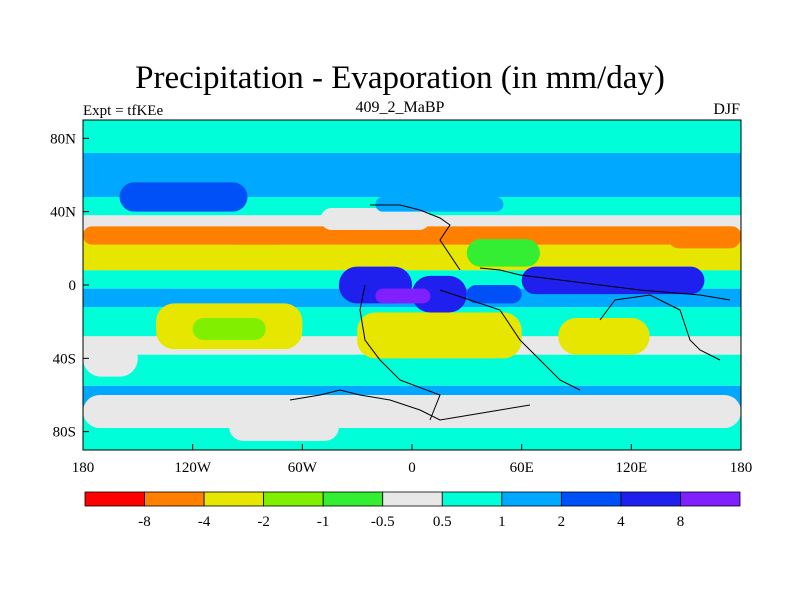 The width and height of the screenshot is (800, 600). What do you see at coordinates (63, 213) in the screenshot?
I see `y-tick-label-1: 40N` at bounding box center [63, 213].